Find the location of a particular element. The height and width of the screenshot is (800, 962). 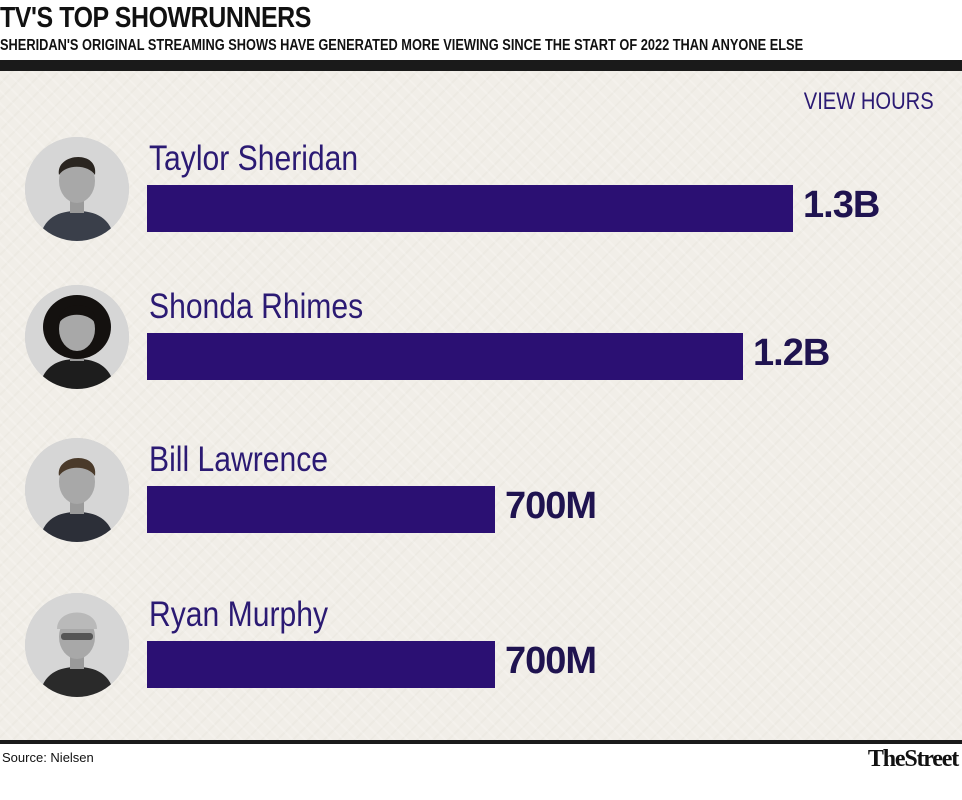

source-note: Source: Nielsen is located at coordinates (48, 757).